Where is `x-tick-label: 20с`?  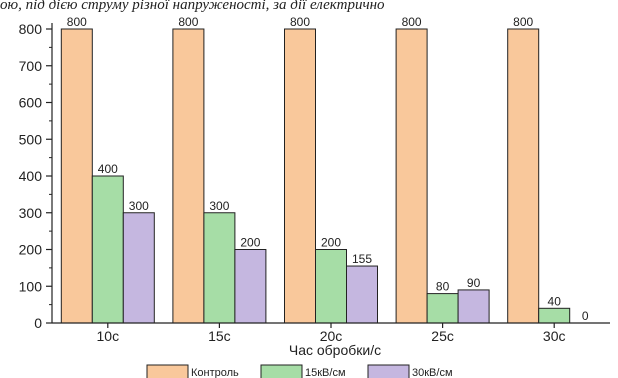
x-tick-label: 20с is located at coordinates (331, 336).